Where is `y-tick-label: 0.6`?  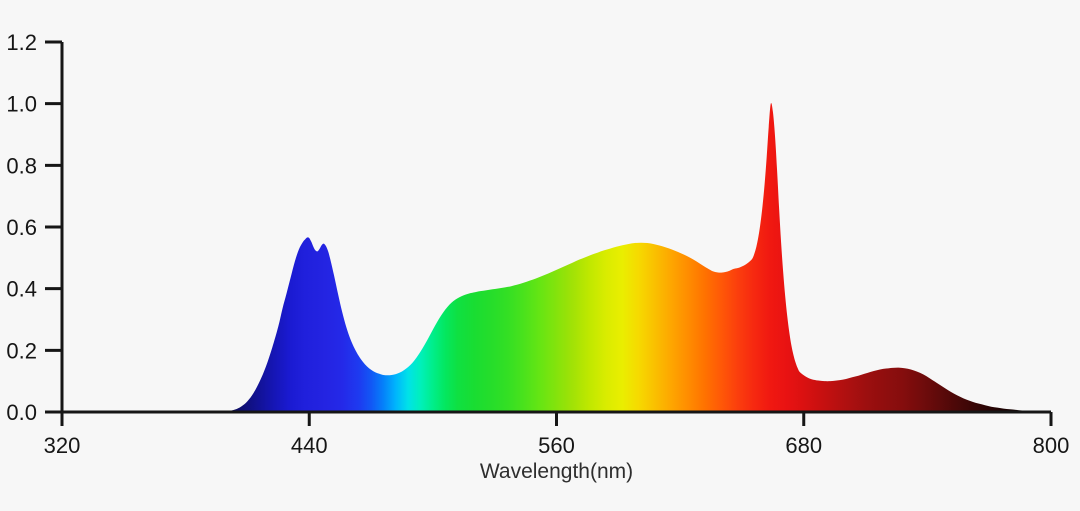 y-tick-label: 0.6 is located at coordinates (21, 227).